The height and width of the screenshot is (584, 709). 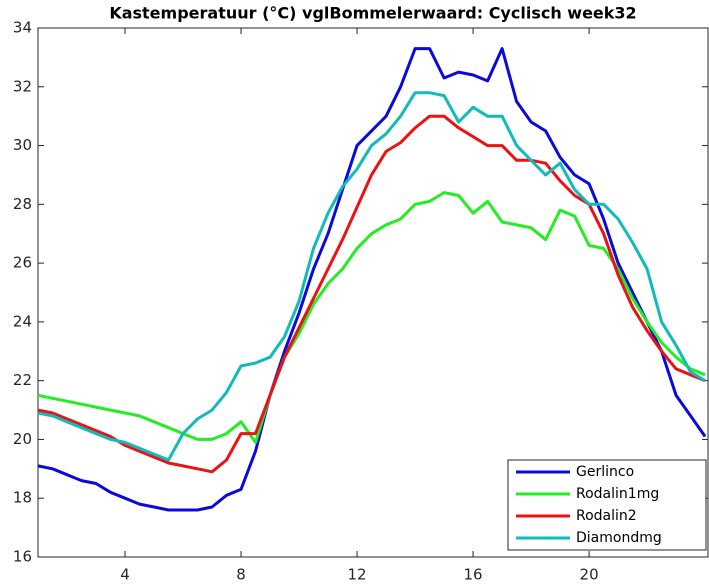 What do you see at coordinates (22, 380) in the screenshot?
I see `y-tick-label: 22` at bounding box center [22, 380].